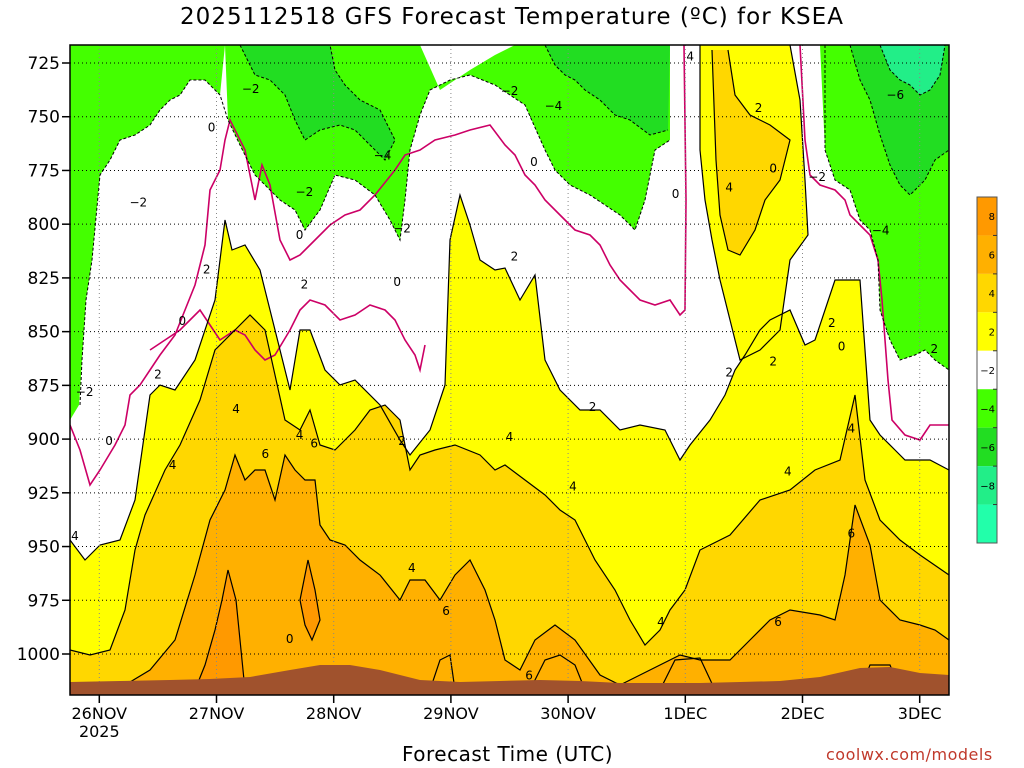 The height and width of the screenshot is (768, 1024). I want to click on contour-minus4-a, so click(317, 103).